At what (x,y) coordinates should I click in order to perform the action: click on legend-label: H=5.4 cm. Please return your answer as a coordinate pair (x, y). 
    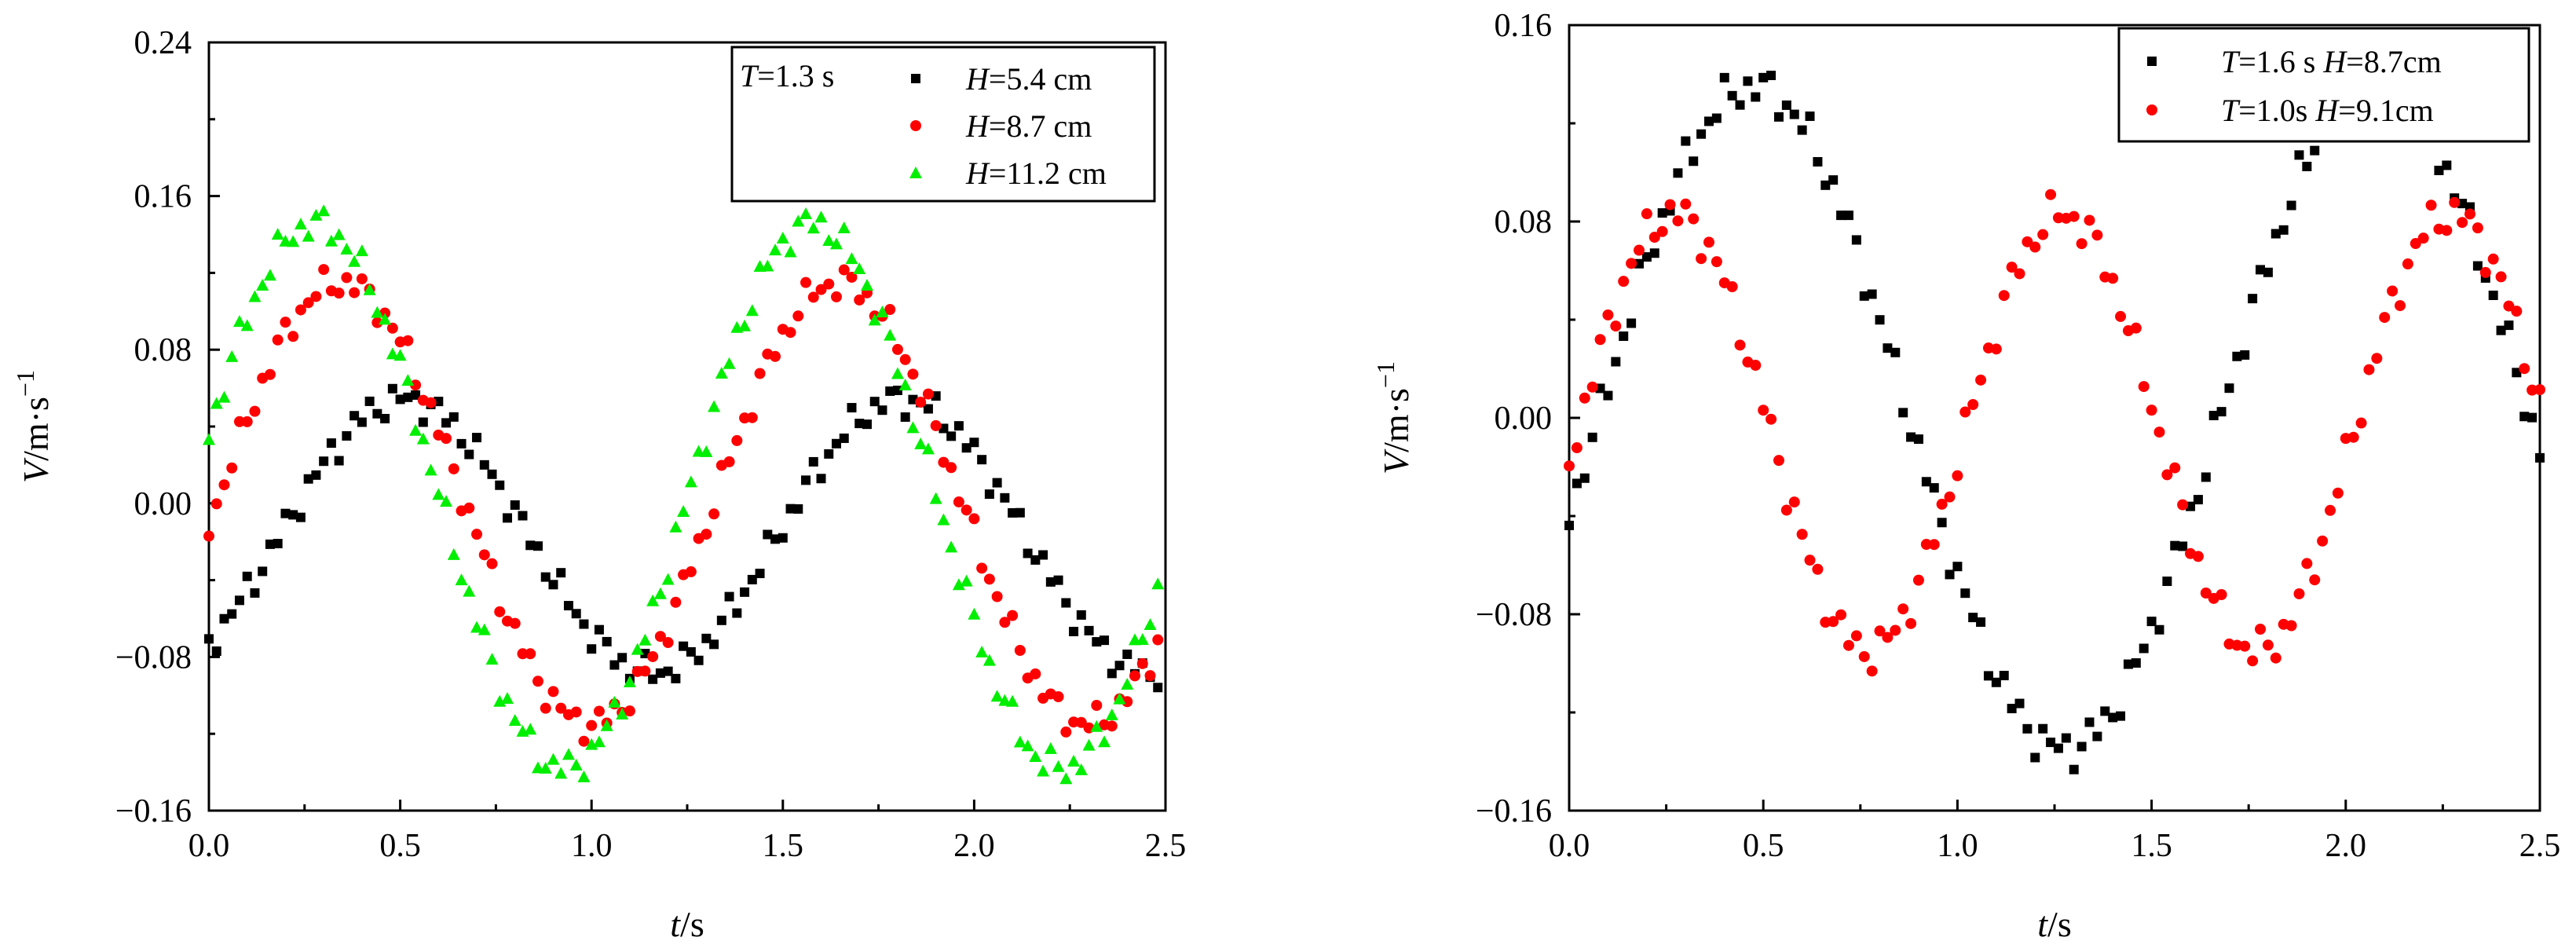
    Looking at the image, I should click on (1029, 79).